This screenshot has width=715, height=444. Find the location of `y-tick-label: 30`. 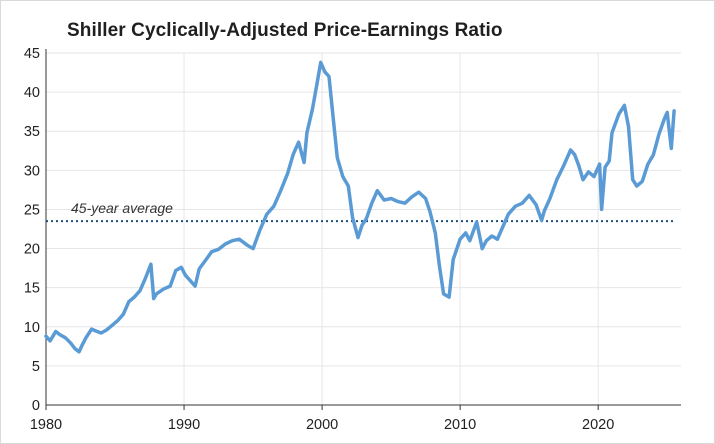

y-tick-label: 30 is located at coordinates (32, 171).